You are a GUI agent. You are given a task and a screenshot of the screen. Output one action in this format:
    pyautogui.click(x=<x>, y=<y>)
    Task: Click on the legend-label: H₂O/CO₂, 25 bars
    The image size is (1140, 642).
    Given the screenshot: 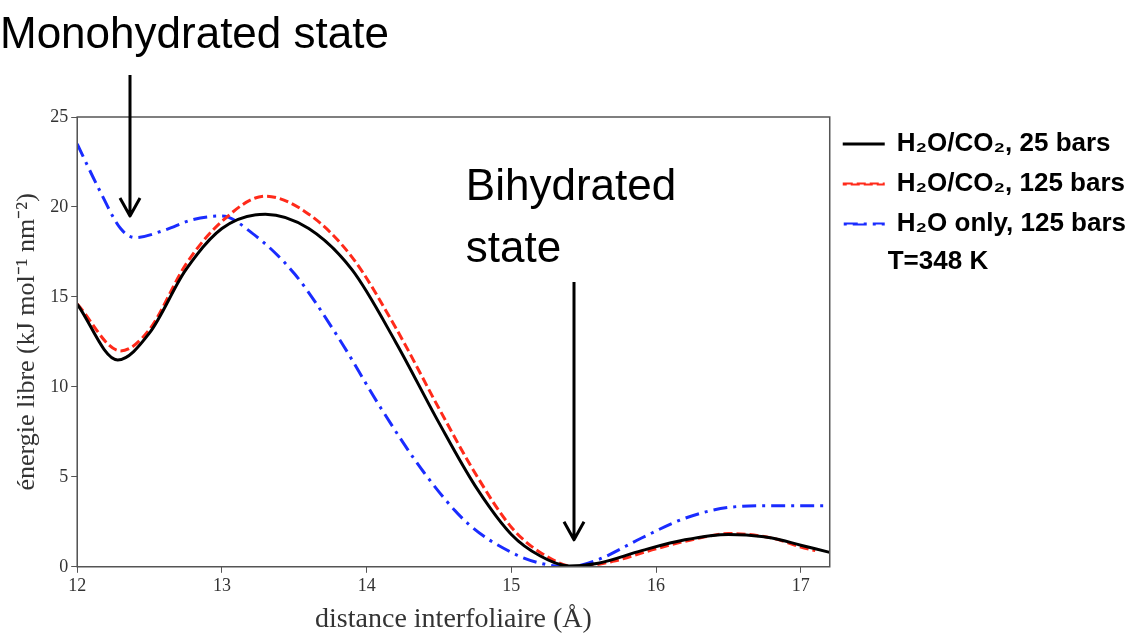 What is the action you would take?
    pyautogui.click(x=1003, y=142)
    